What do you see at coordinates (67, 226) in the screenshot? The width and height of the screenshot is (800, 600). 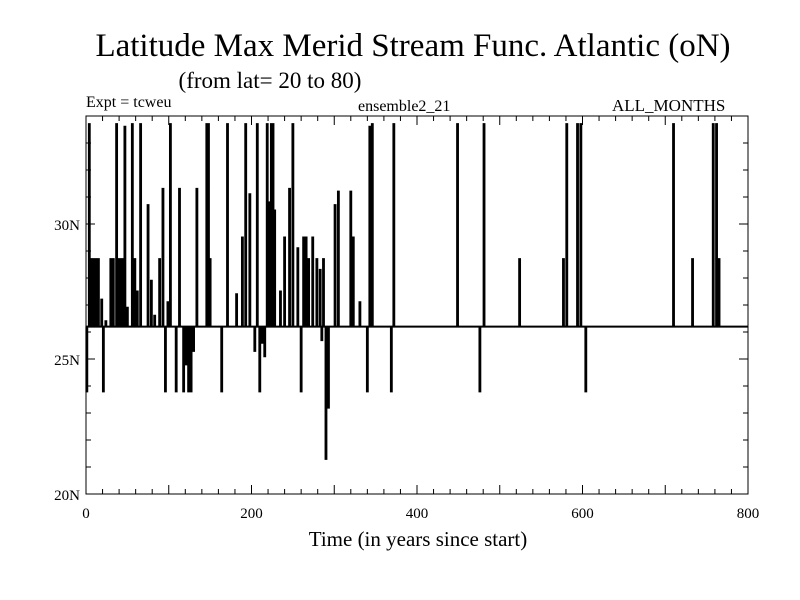 I see `y-tick-label: 30N` at bounding box center [67, 226].